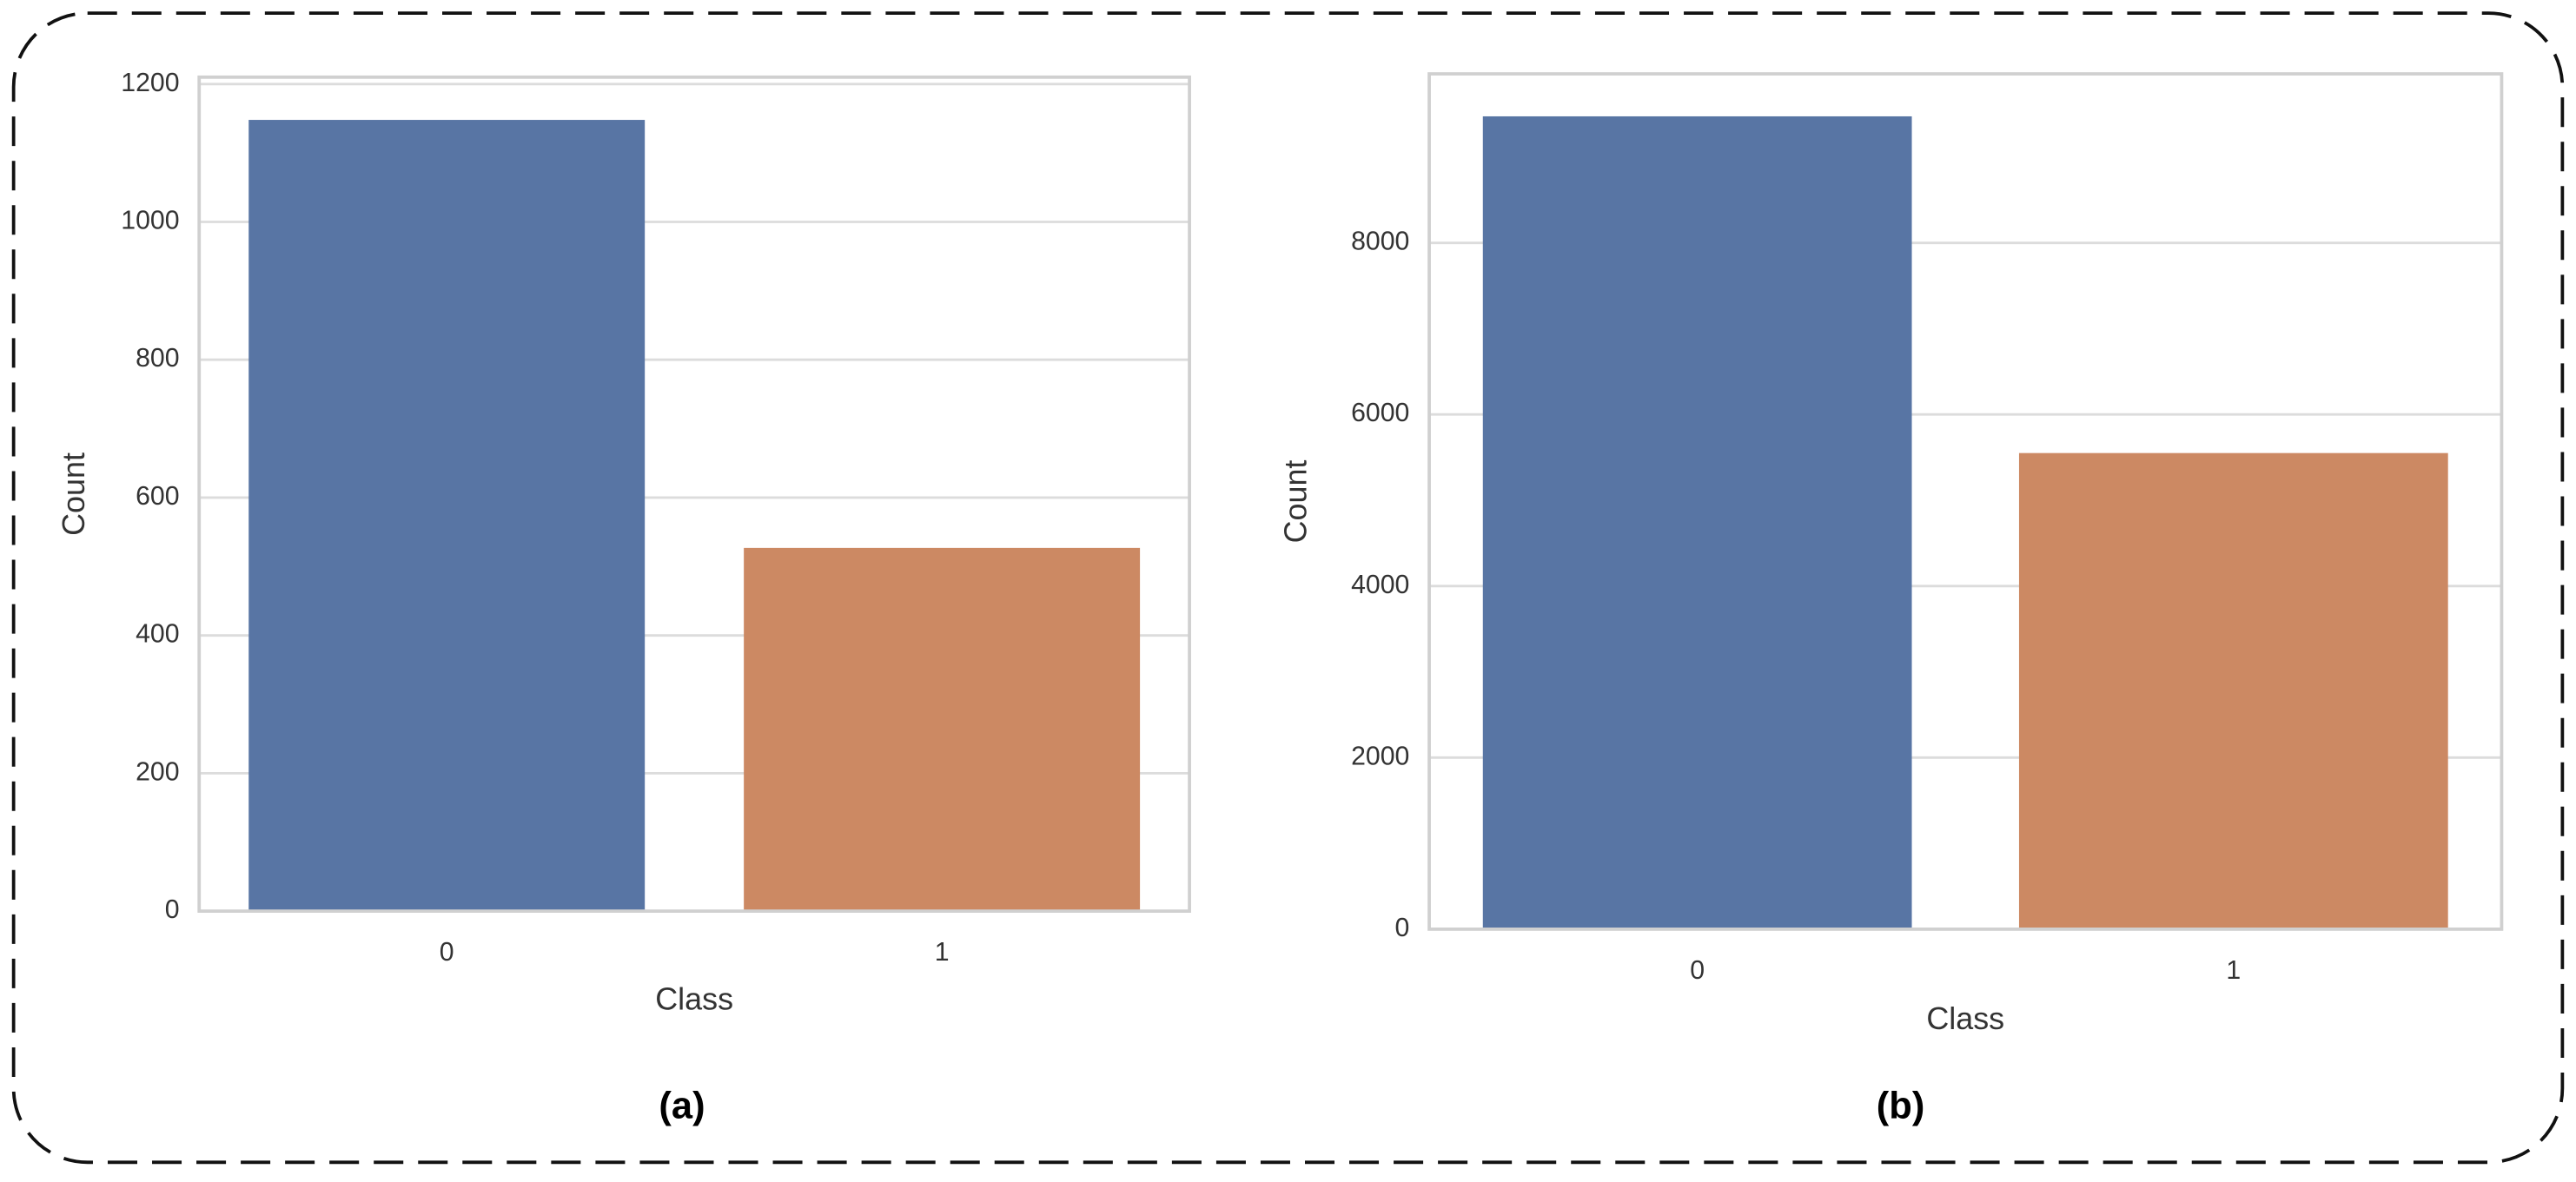 The image size is (2576, 1182). I want to click on caption: (b), so click(1901, 1105).